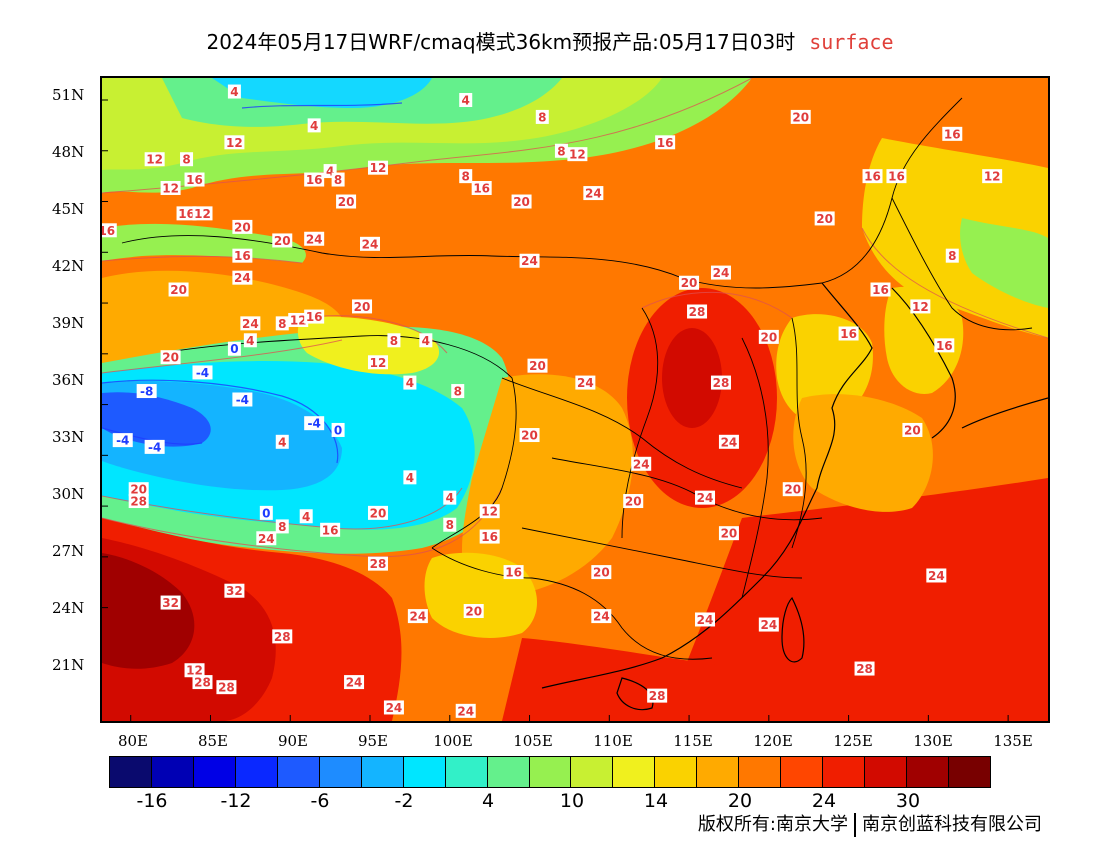  Describe the element at coordinates (863, 453) in the screenshot. I see `field-yellow-sea` at that location.